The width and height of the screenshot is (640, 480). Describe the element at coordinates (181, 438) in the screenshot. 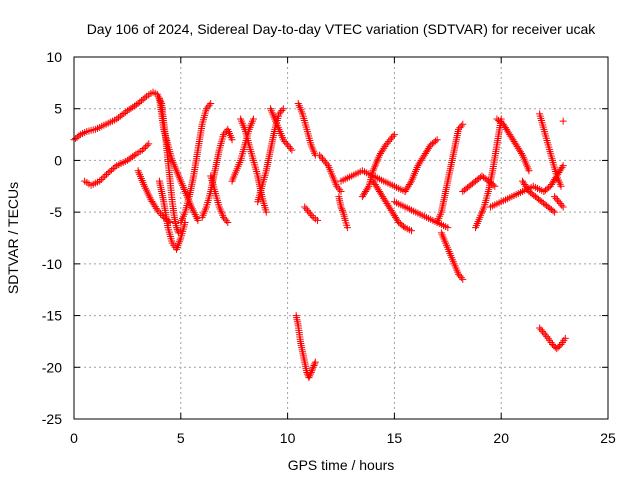

I see `x-tick-label: 5` at that location.